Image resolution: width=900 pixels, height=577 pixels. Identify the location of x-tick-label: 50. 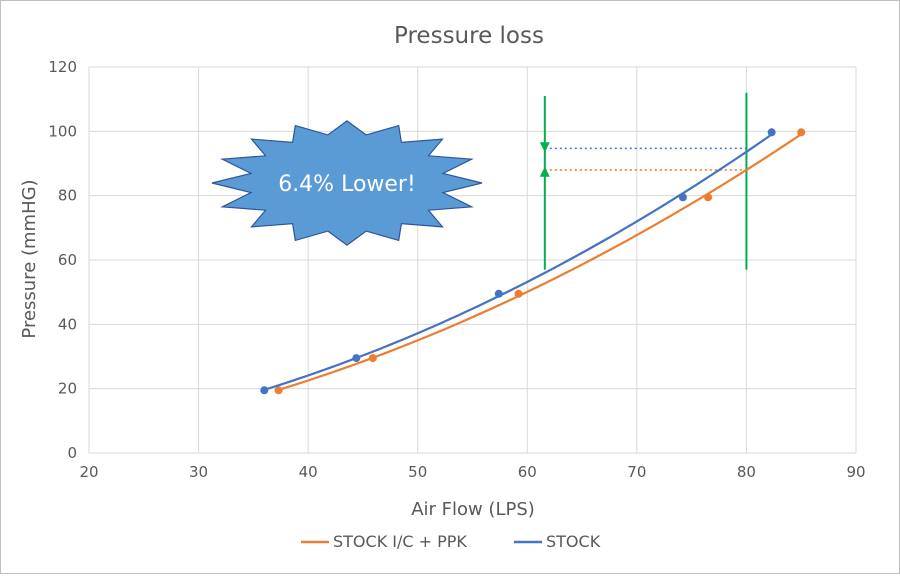
(417, 472).